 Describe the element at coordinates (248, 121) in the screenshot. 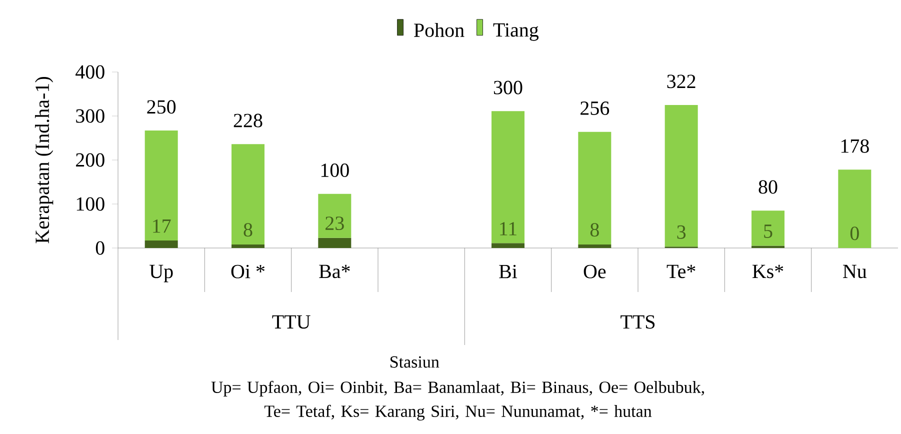

I see `data-label: 228` at that location.